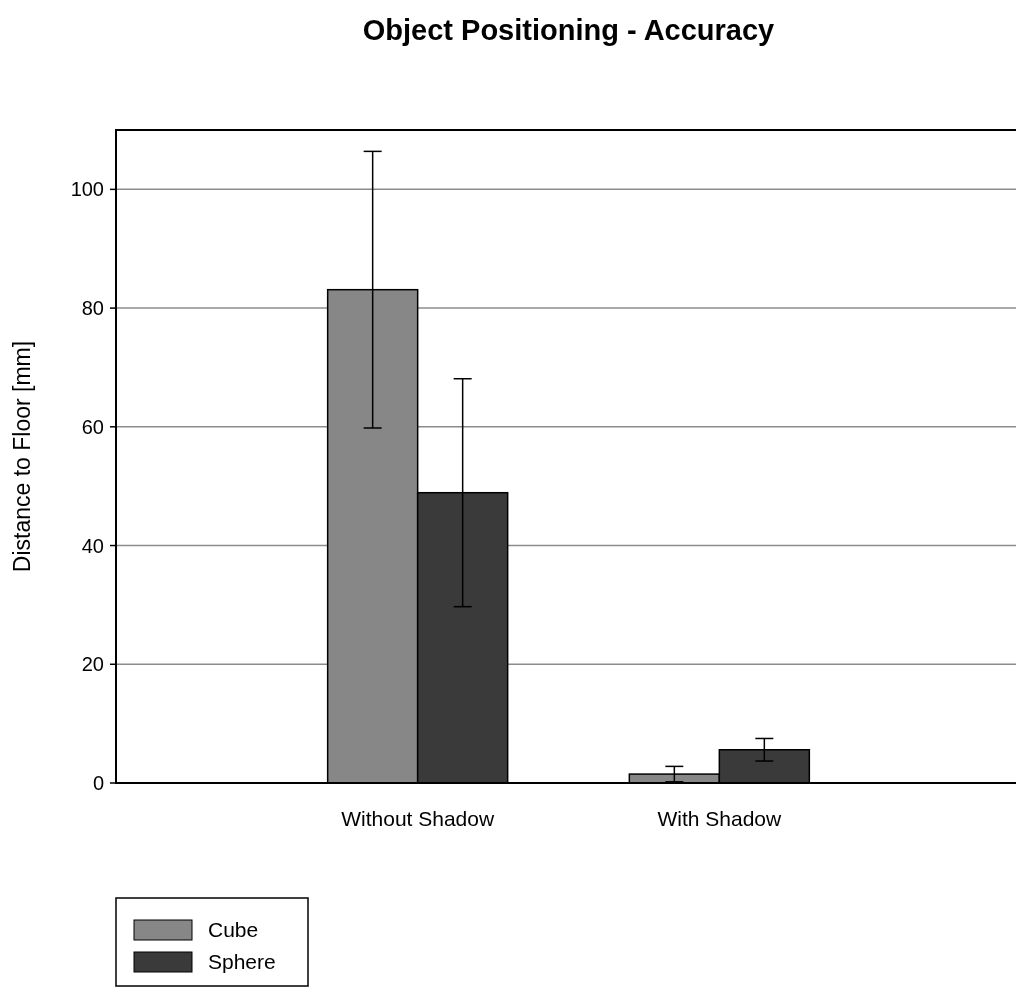 The height and width of the screenshot is (996, 1024). Describe the element at coordinates (418, 818) in the screenshot. I see `x-tick-label: Without Shadow` at that location.